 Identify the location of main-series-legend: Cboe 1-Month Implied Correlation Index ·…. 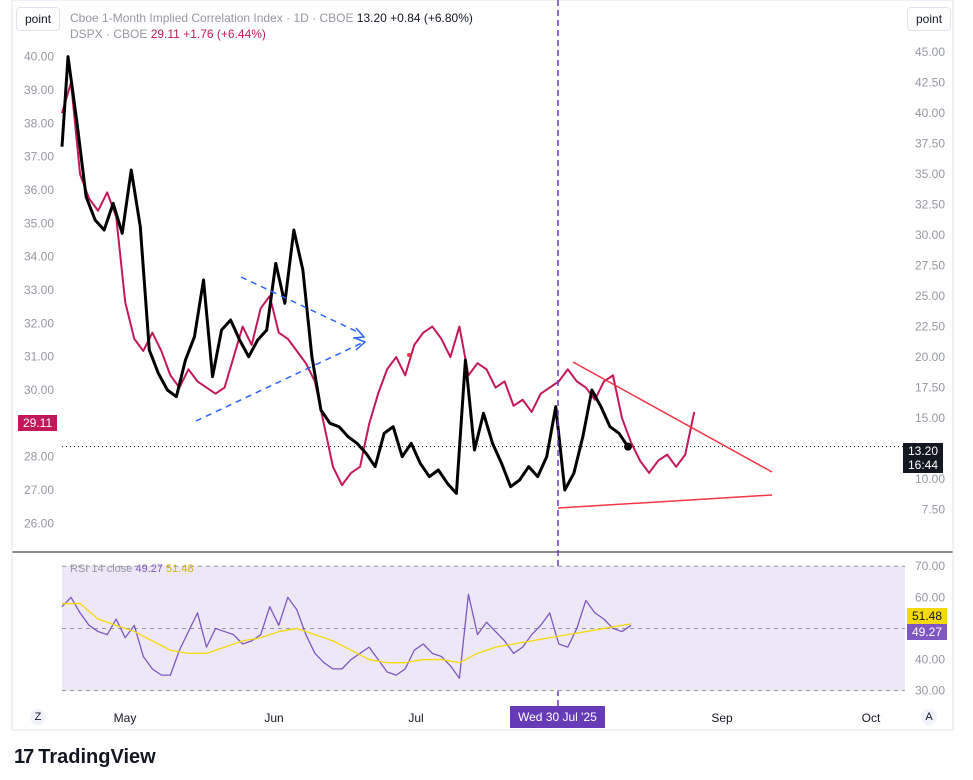
(271, 18).